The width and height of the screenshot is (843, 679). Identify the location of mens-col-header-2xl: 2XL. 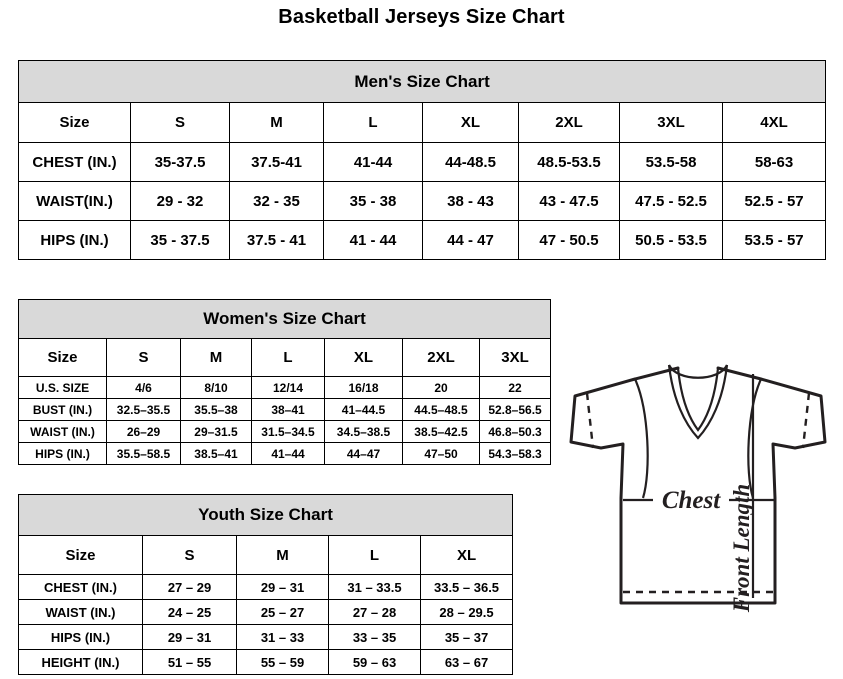
(569, 122).